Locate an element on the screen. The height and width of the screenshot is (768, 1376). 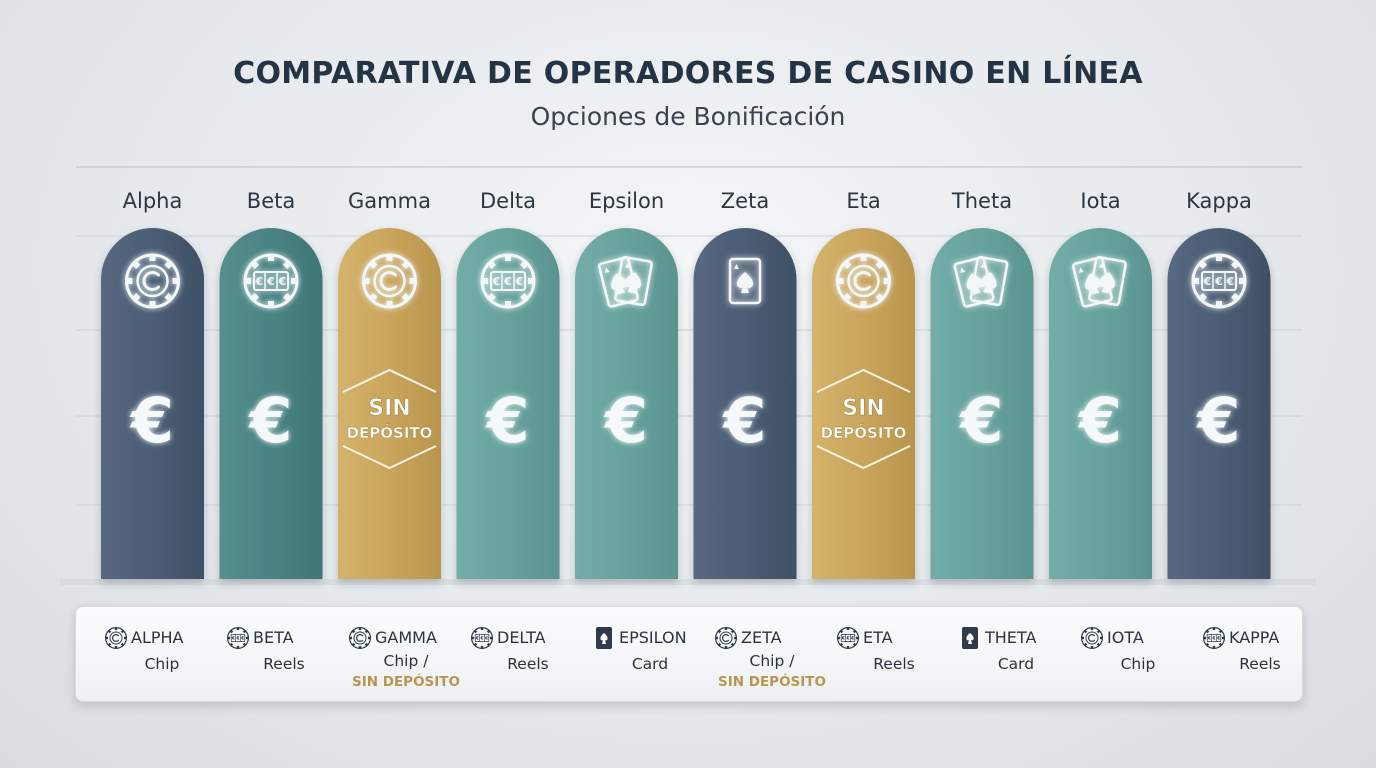
legend-name: IOTA is located at coordinates (1125, 637).